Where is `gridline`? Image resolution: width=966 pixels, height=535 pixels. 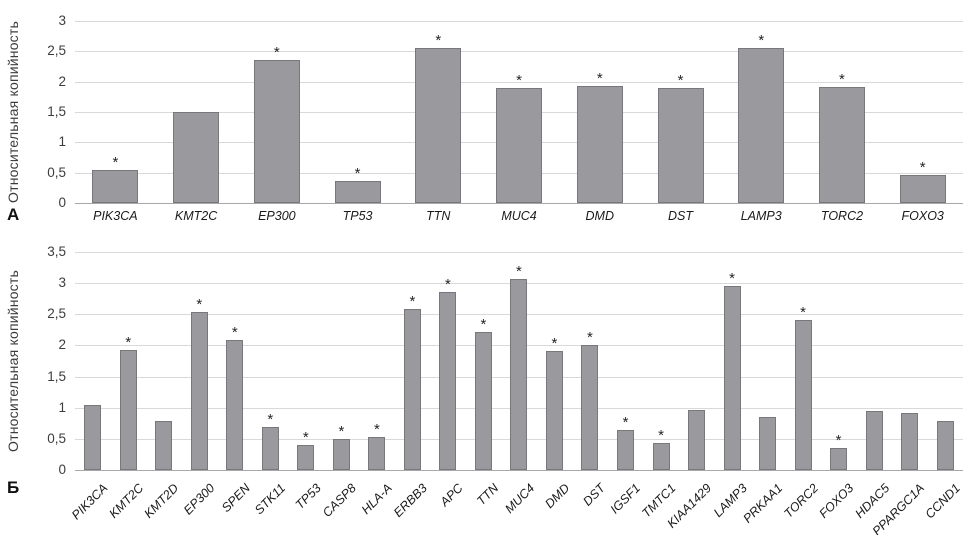 gridline is located at coordinates (519, 82).